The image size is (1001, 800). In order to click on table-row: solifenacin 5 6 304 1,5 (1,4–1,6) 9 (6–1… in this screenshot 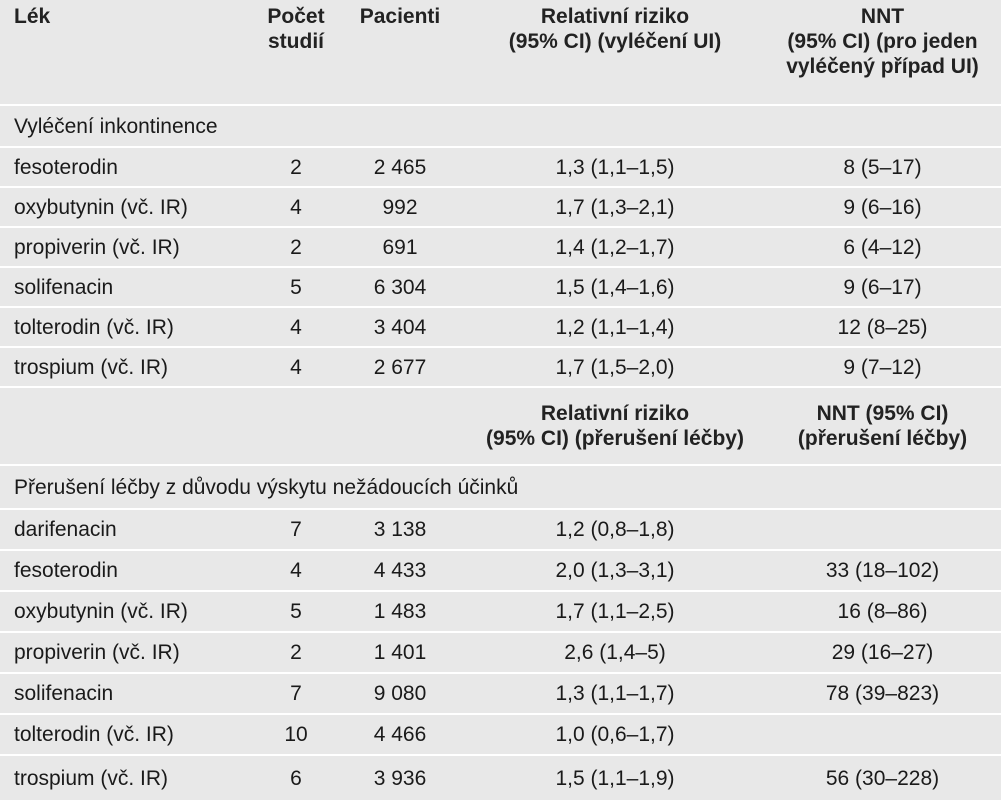, I will do `click(500, 286)`.